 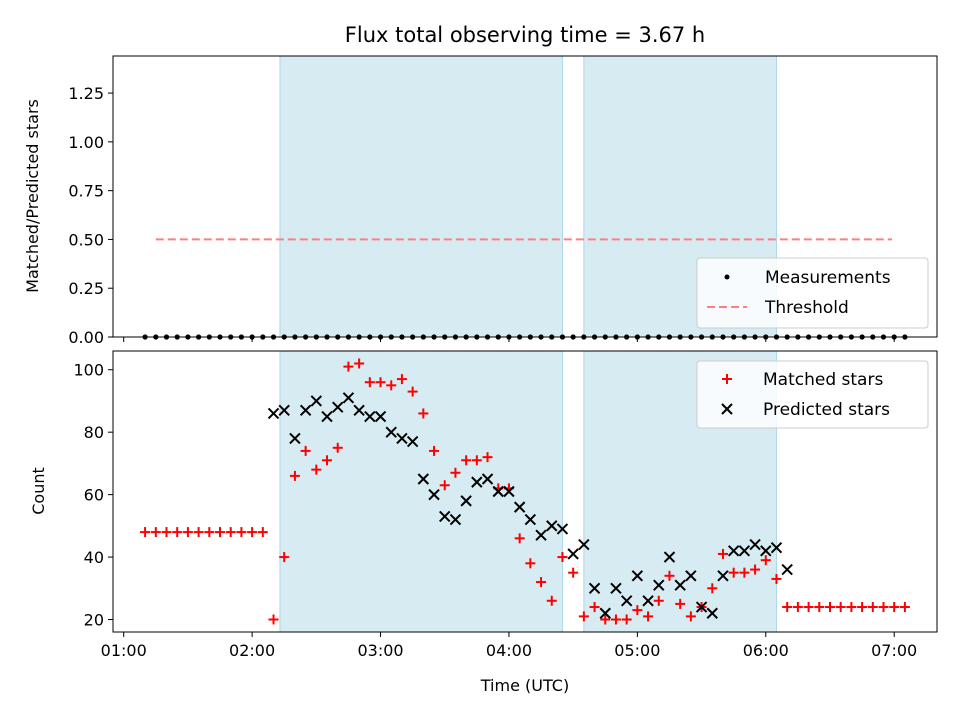 I want to click on legend-predicted-marker, so click(x=727, y=409).